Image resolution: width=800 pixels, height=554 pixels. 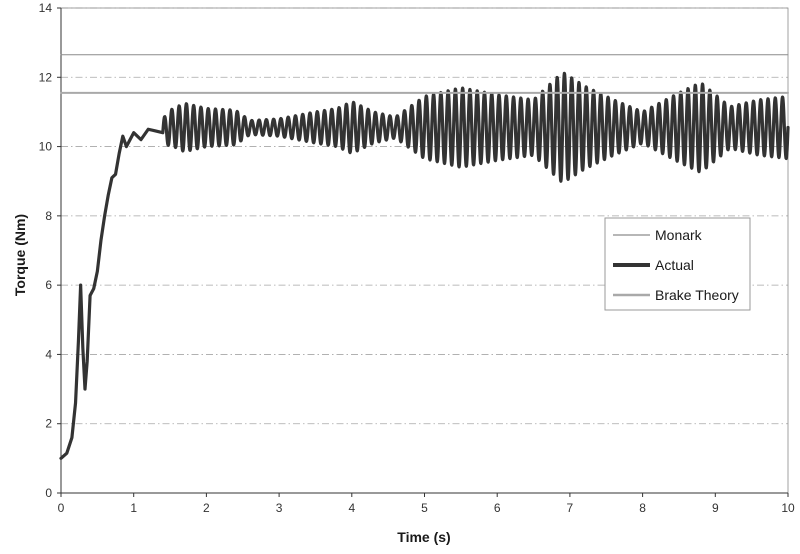 I want to click on x-tick-label-2: 2, so click(x=206, y=508).